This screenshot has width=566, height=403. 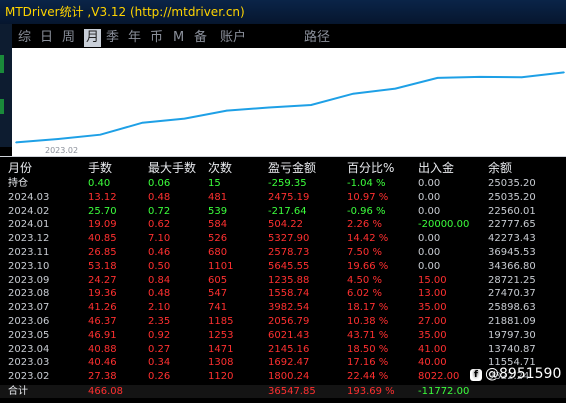 What do you see at coordinates (220, 168) in the screenshot?
I see `cell-count: 次数` at bounding box center [220, 168].